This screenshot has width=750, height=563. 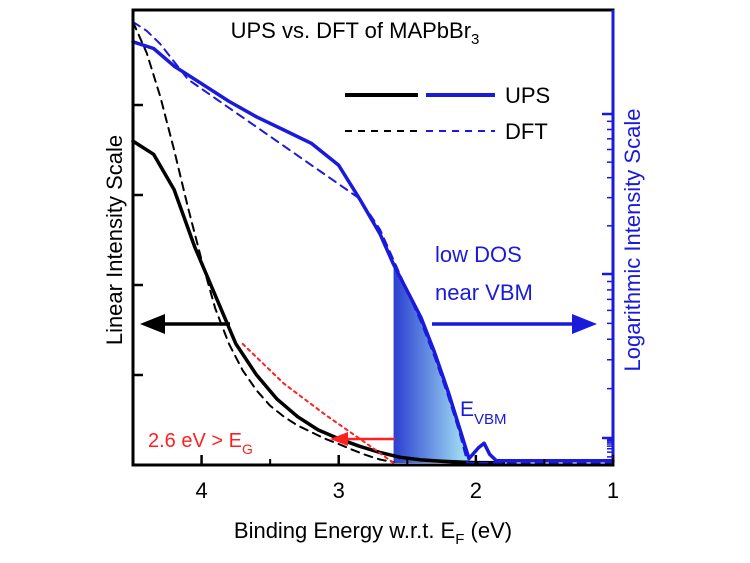 What do you see at coordinates (152, 324) in the screenshot?
I see `linear-scale-arrow-head` at bounding box center [152, 324].